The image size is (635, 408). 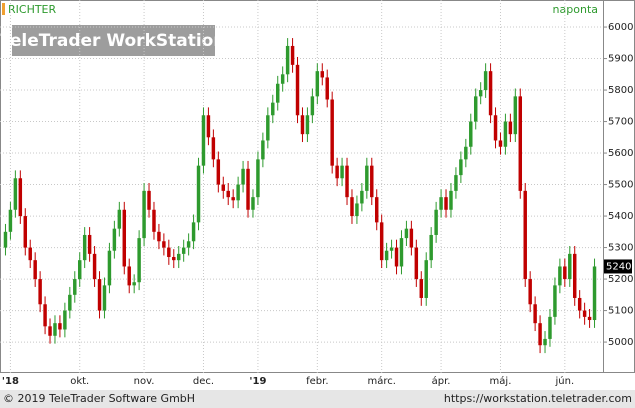 What do you see at coordinates (79, 381) in the screenshot?
I see `x-tick-label: okt.` at bounding box center [79, 381].